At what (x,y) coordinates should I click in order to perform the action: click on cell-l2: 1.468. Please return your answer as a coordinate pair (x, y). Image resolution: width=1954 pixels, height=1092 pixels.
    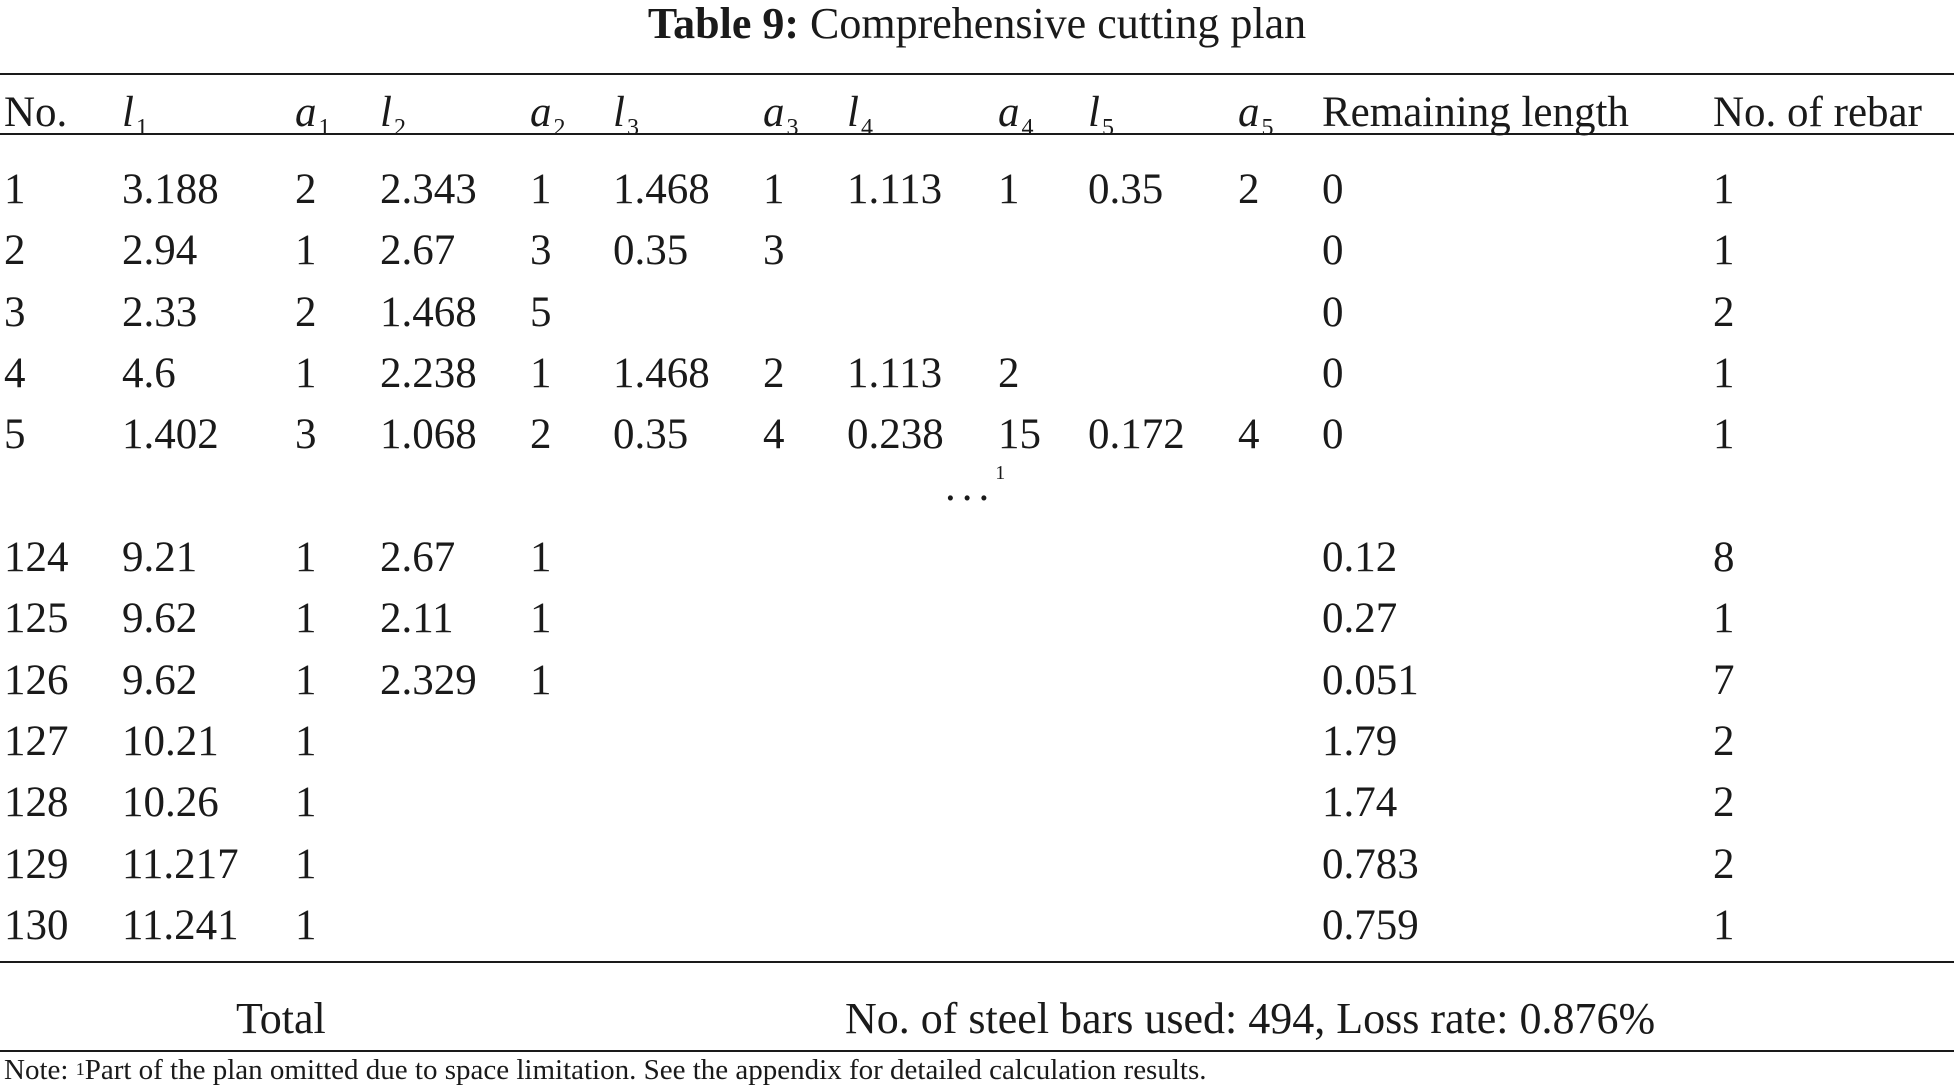
    Looking at the image, I should click on (428, 312).